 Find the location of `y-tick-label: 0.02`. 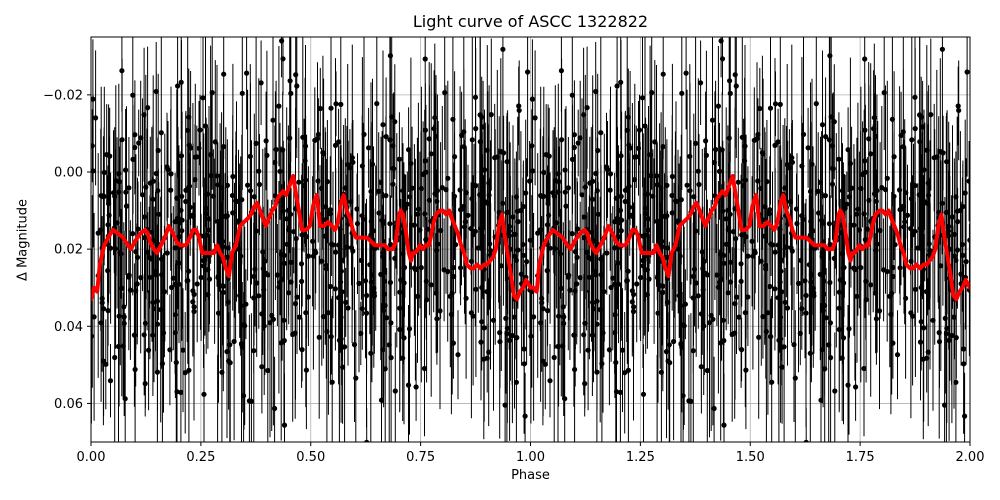

y-tick-label: 0.02 is located at coordinates (68, 250).